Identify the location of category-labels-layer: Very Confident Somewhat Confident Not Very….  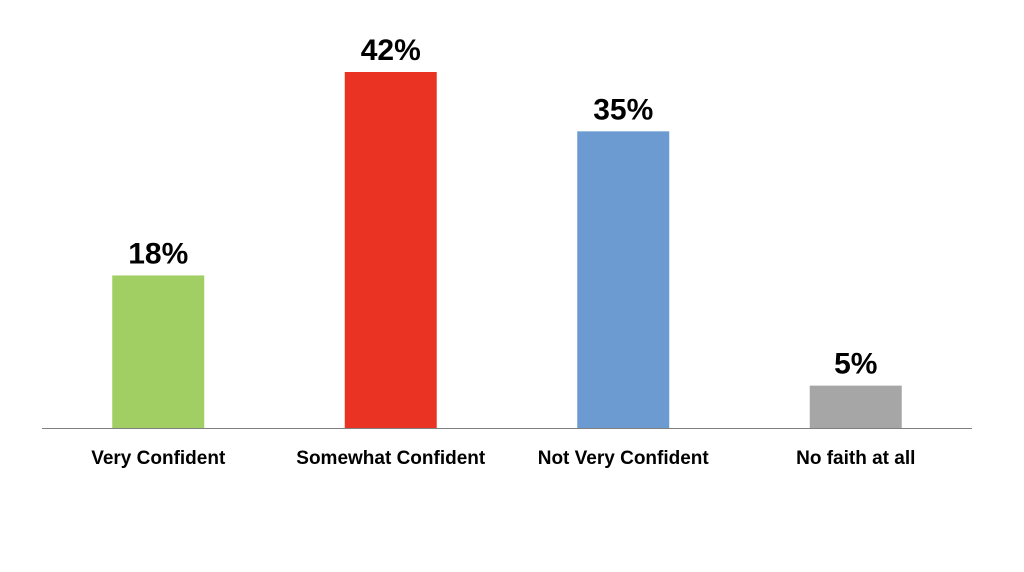
(503, 458).